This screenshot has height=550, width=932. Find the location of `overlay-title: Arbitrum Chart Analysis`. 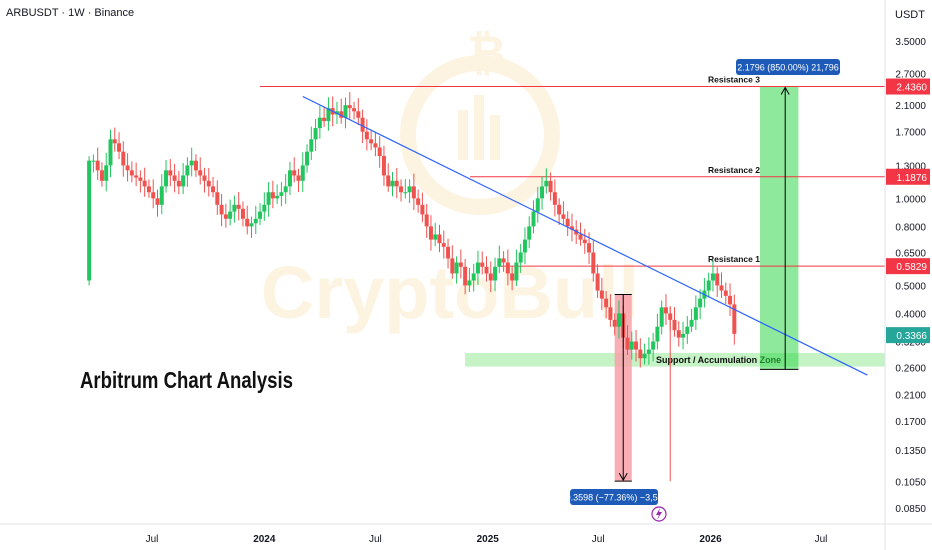

overlay-title: Arbitrum Chart Analysis is located at coordinates (186, 380).